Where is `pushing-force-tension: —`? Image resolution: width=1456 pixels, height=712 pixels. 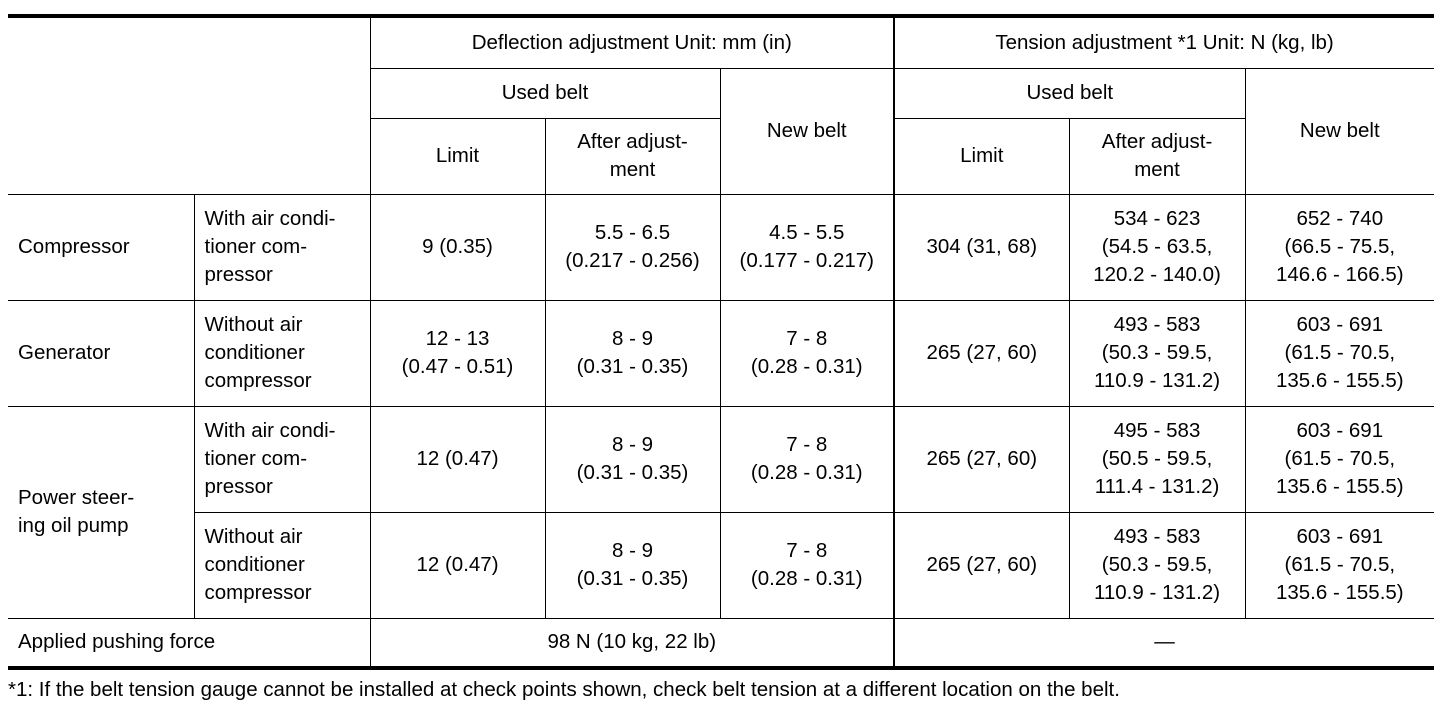 pushing-force-tension: — is located at coordinates (1164, 643).